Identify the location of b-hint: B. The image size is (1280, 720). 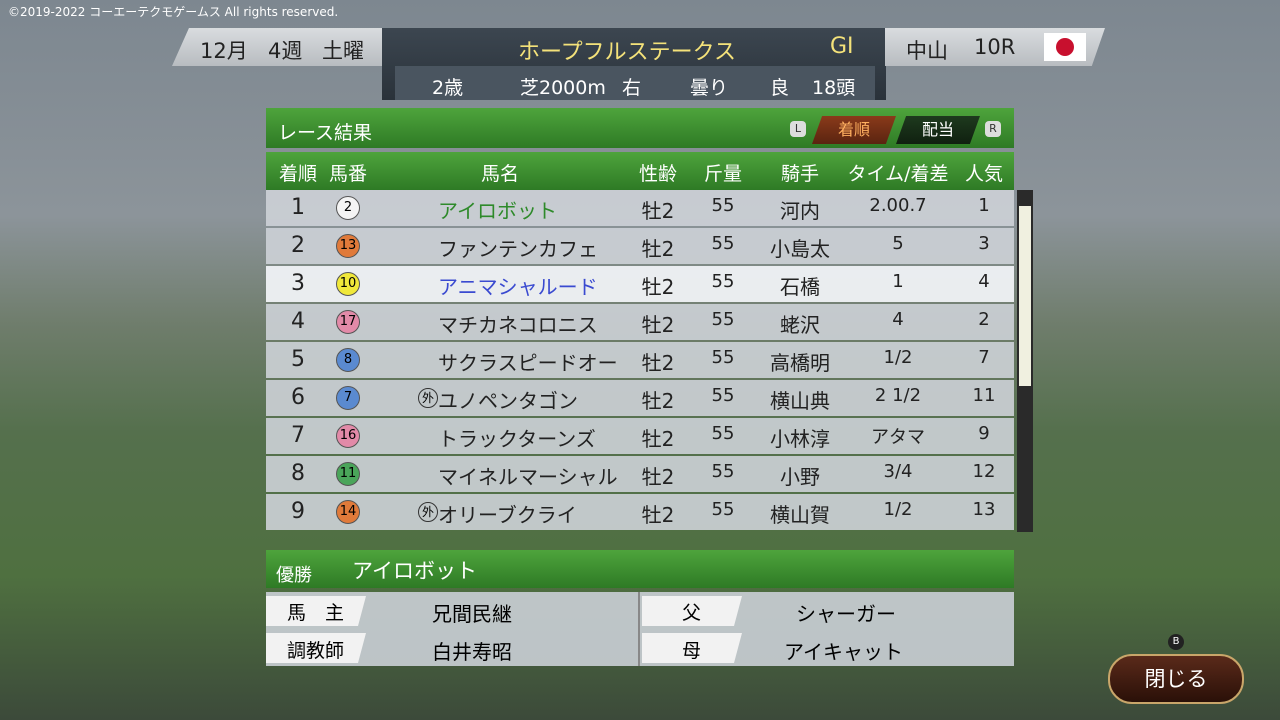
(1176, 642).